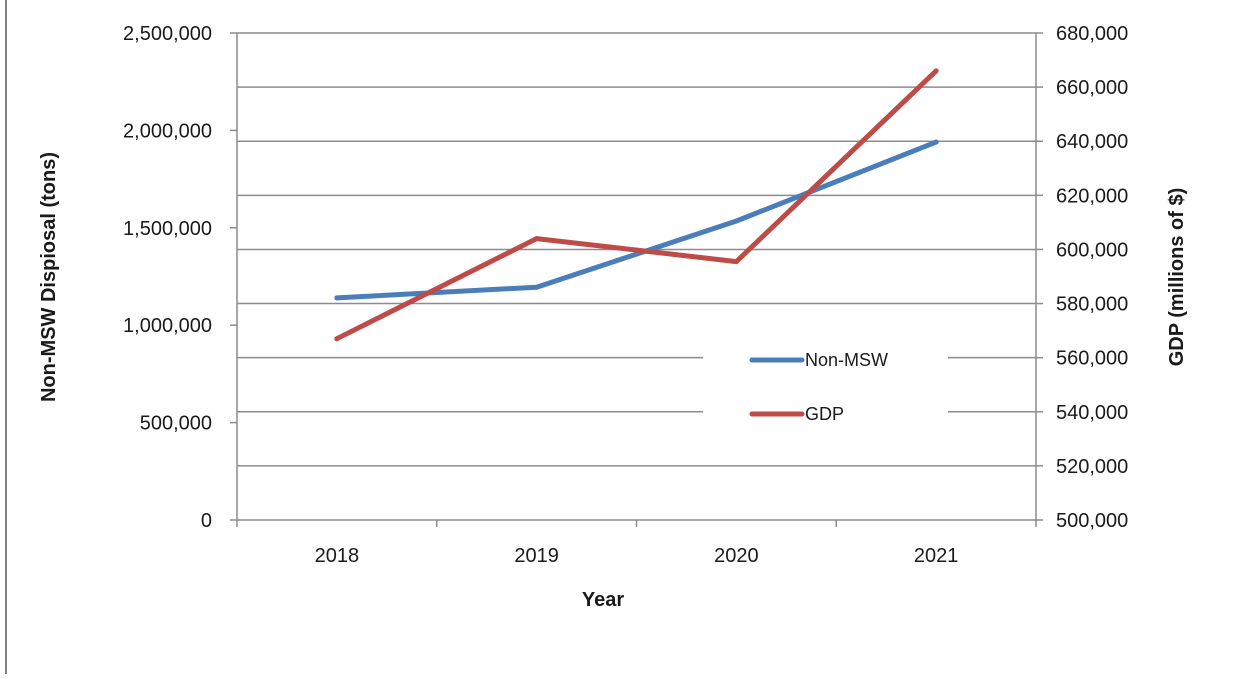 The width and height of the screenshot is (1254, 679). What do you see at coordinates (1092, 305) in the screenshot?
I see `right-tick-label: 580,000` at bounding box center [1092, 305].